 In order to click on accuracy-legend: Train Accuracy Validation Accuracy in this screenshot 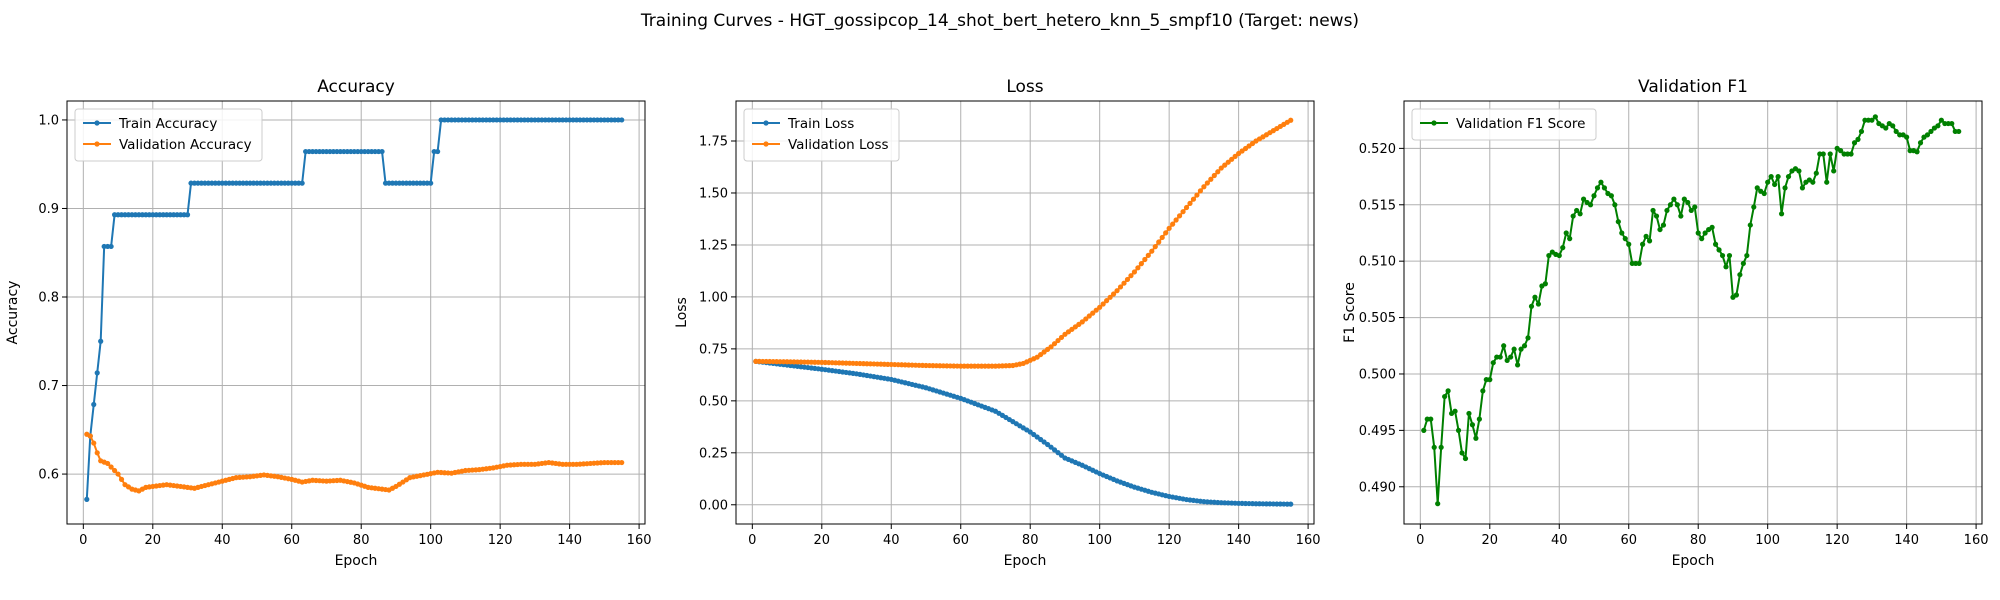, I will do `click(168, 135)`.